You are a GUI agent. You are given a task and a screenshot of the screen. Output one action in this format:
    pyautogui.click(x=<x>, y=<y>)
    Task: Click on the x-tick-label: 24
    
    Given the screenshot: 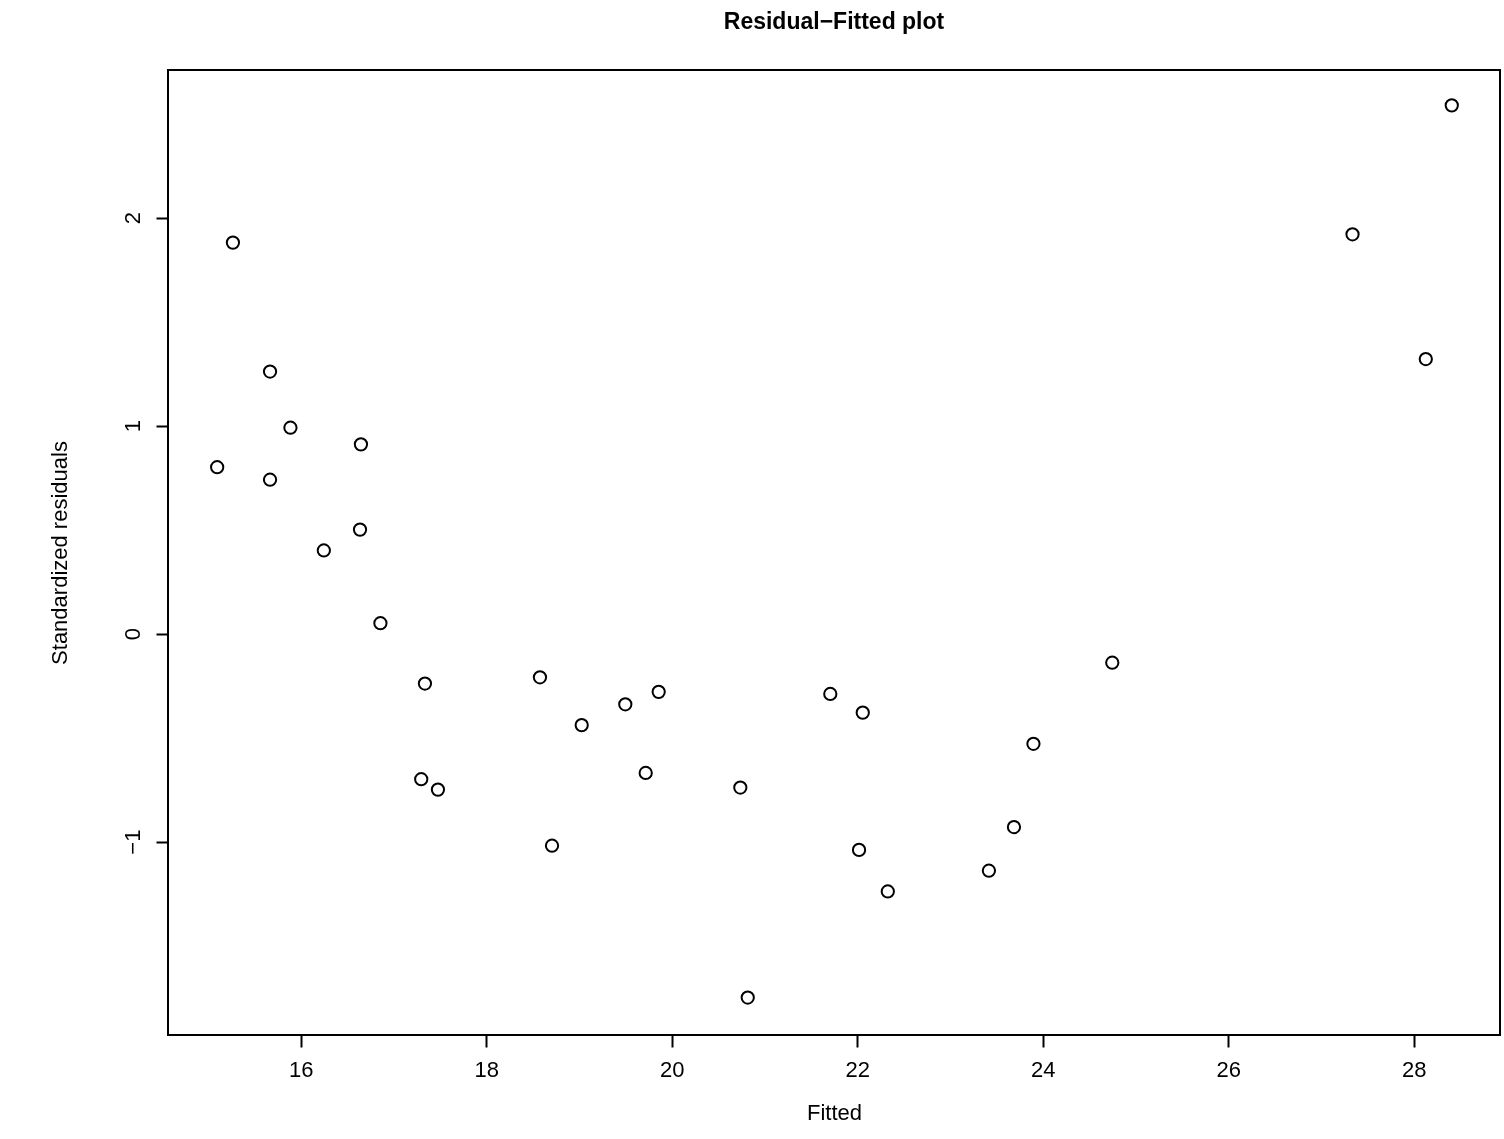 What is the action you would take?
    pyautogui.click(x=1043, y=1069)
    